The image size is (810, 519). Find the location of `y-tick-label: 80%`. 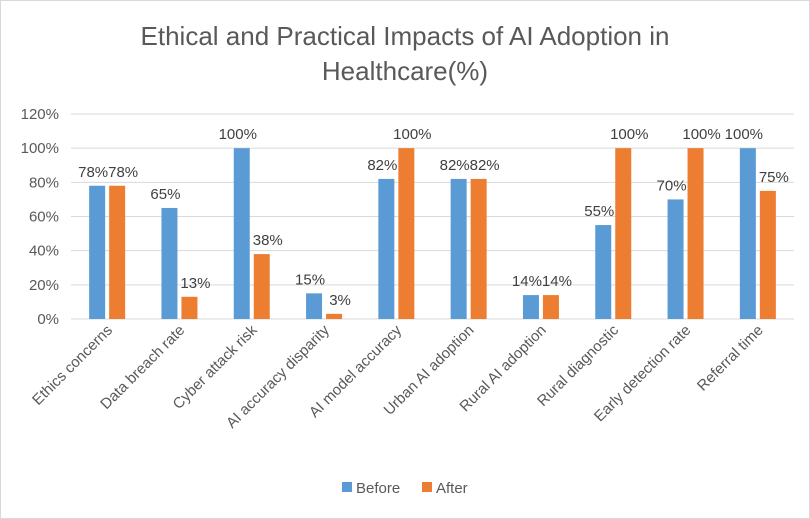

y-tick-label: 80% is located at coordinates (44, 182).